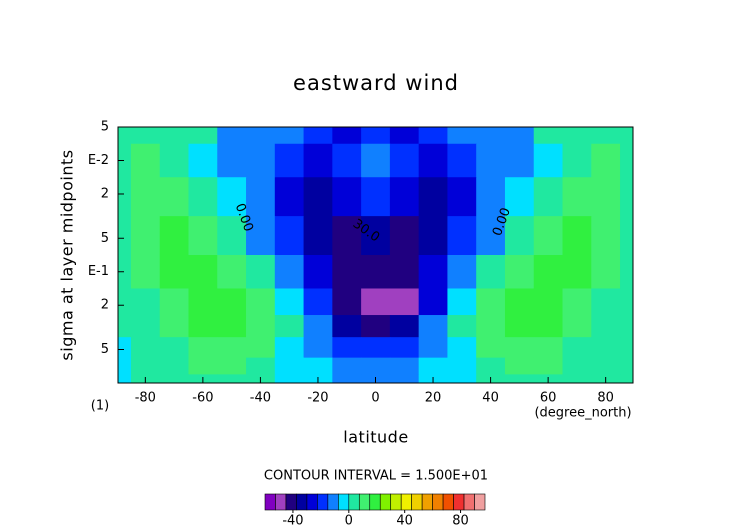 This screenshot has width=752, height=532. What do you see at coordinates (202, 398) in the screenshot?
I see `x-tick-label: -60` at bounding box center [202, 398].